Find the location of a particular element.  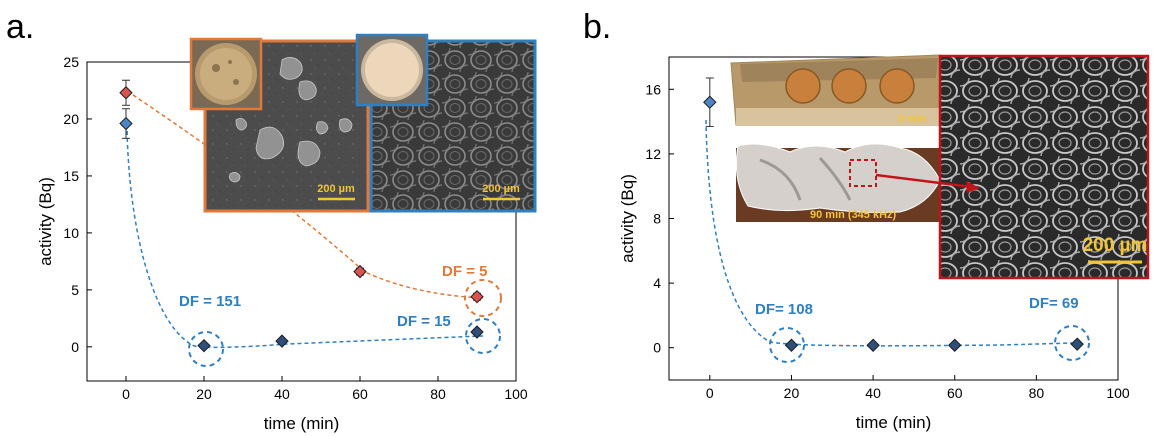

zoom-arrow is located at coordinates (927, 183).